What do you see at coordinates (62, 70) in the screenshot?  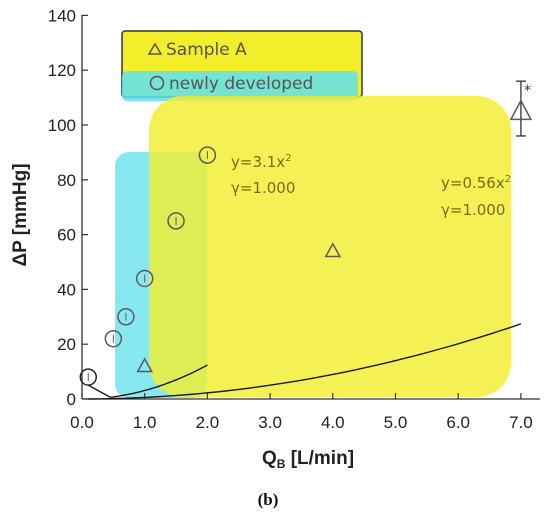 I see `y-tick-label: 120` at bounding box center [62, 70].